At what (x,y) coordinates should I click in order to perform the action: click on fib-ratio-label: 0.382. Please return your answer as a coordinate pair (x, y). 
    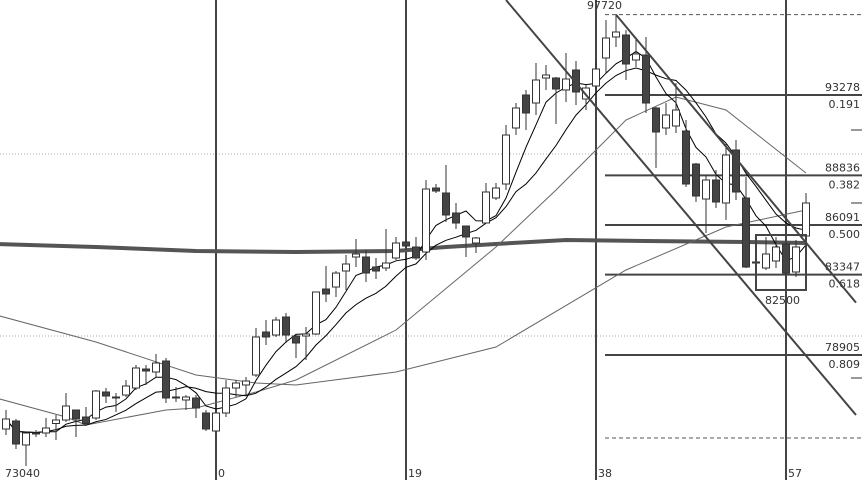
    Looking at the image, I should click on (845, 184).